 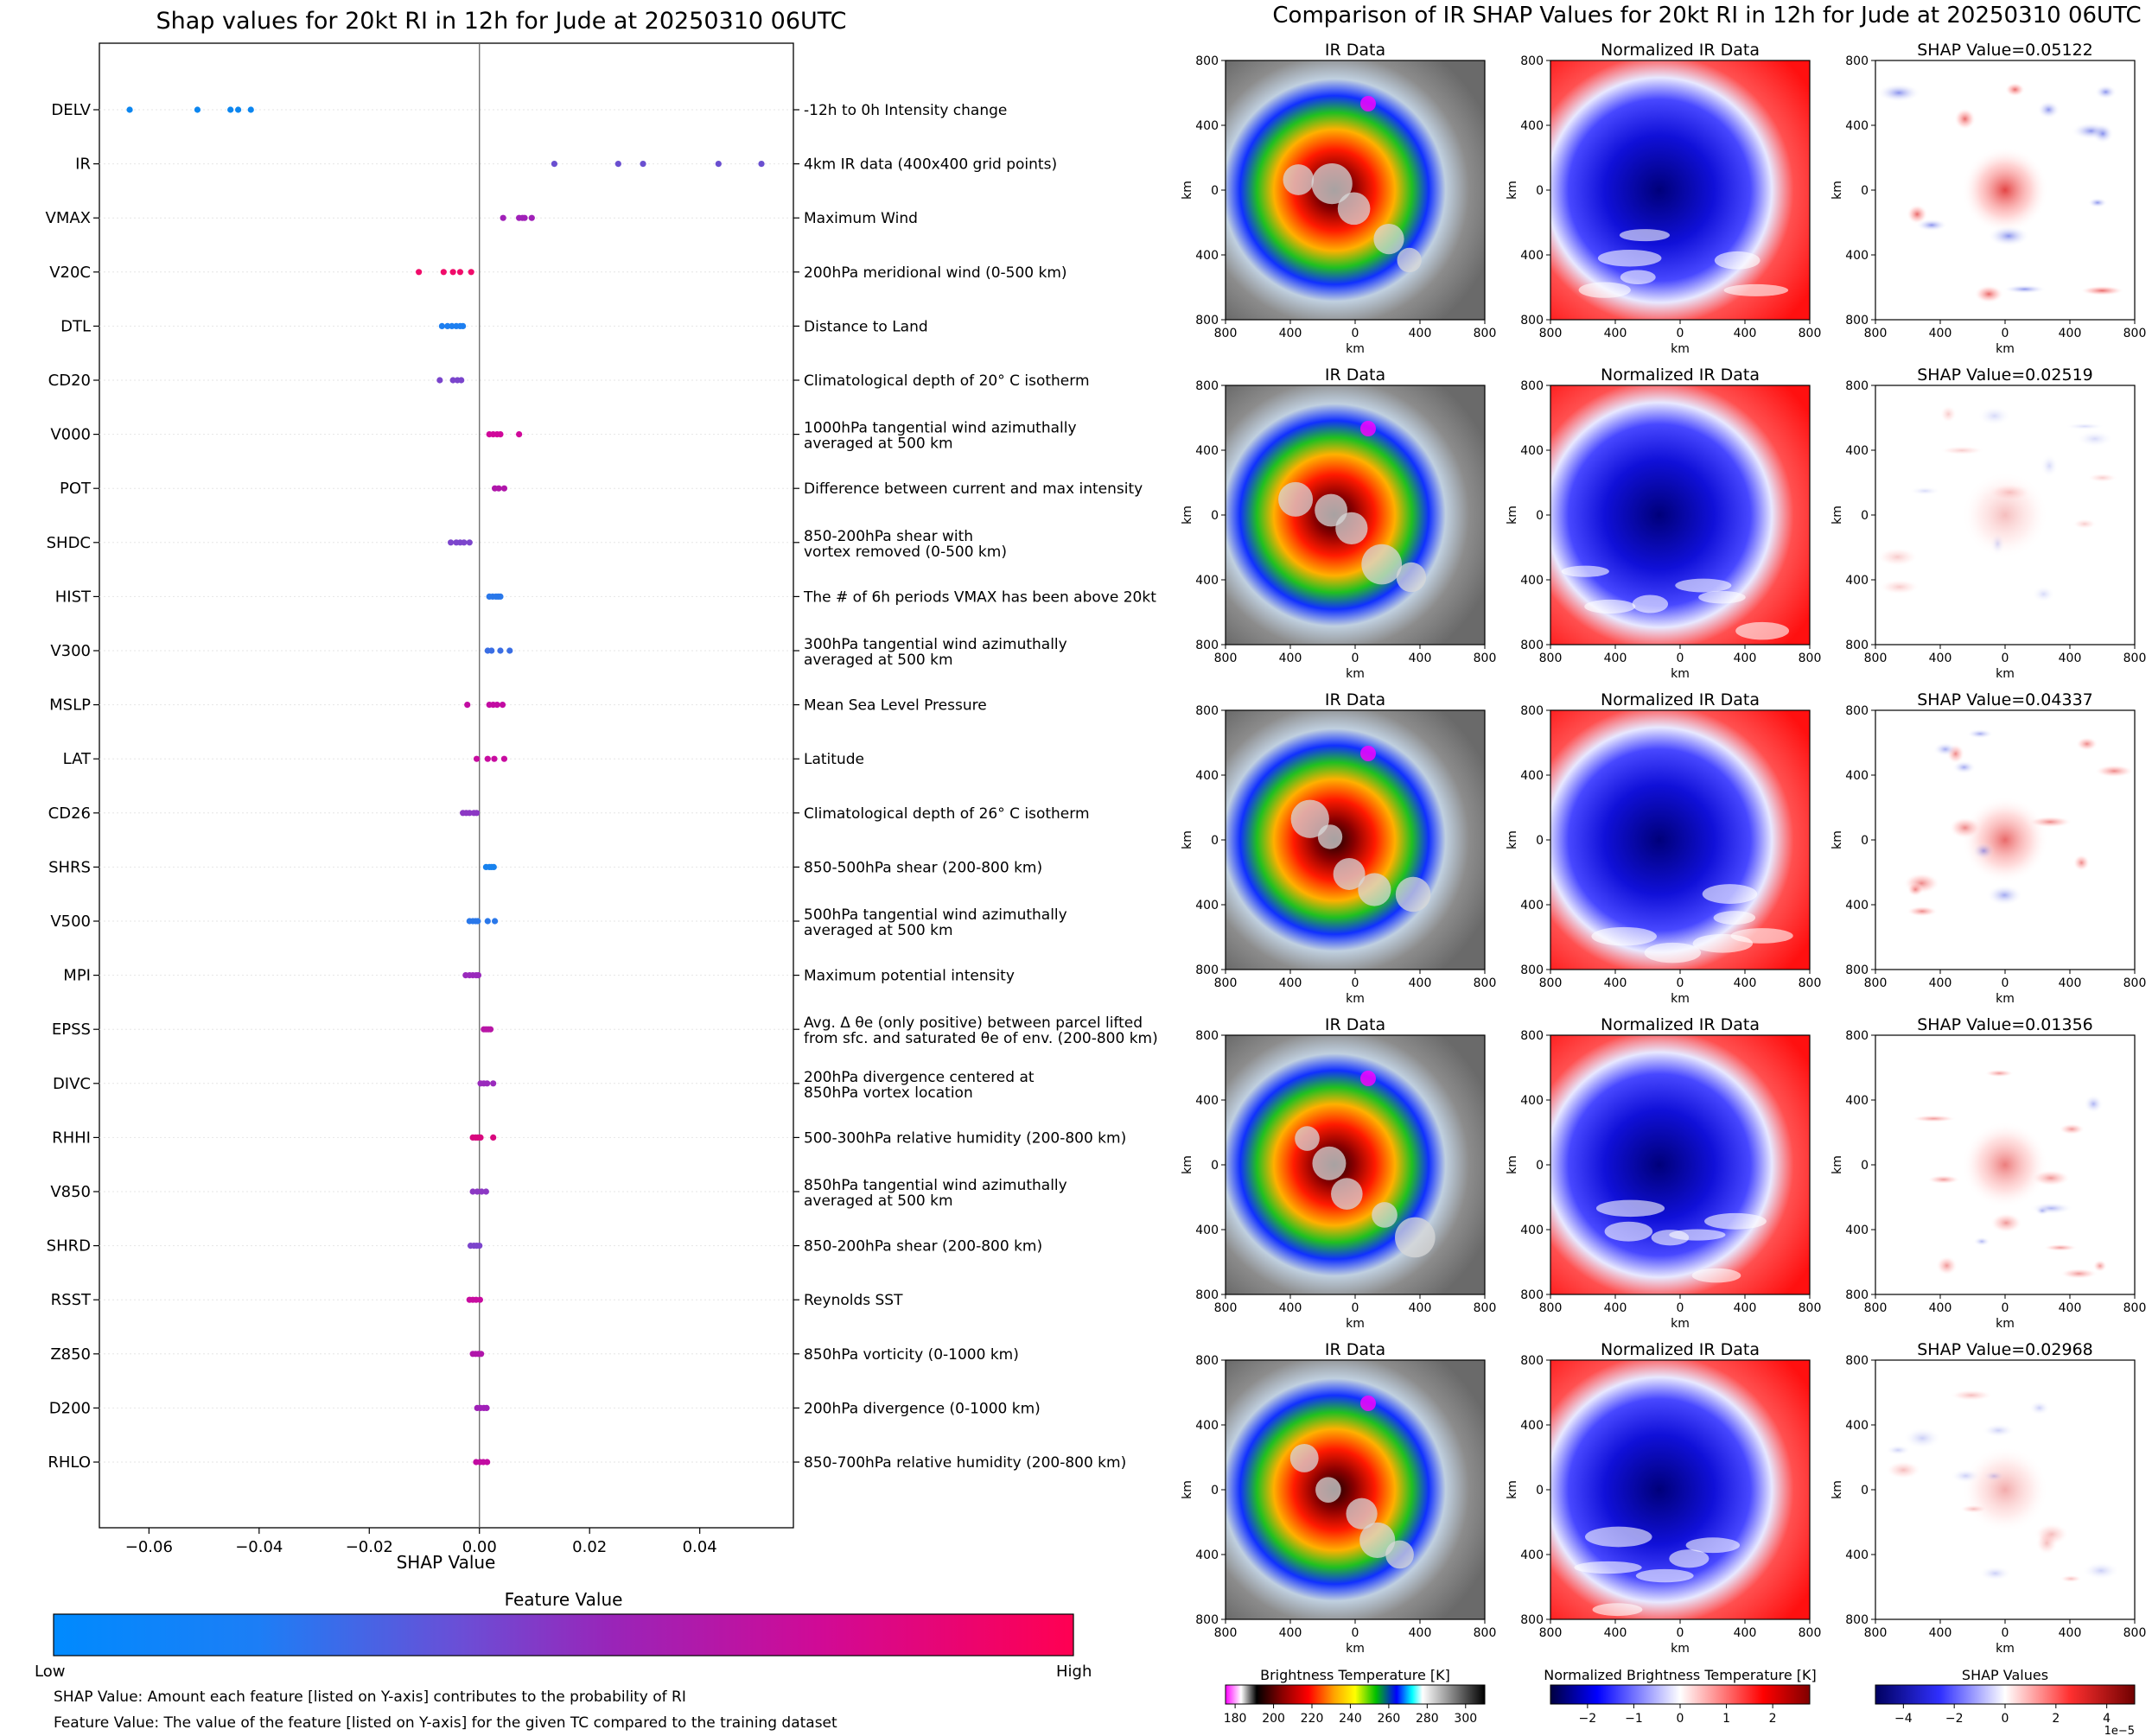 I want to click on feature-label-epss: EPSS, so click(x=71, y=1030).